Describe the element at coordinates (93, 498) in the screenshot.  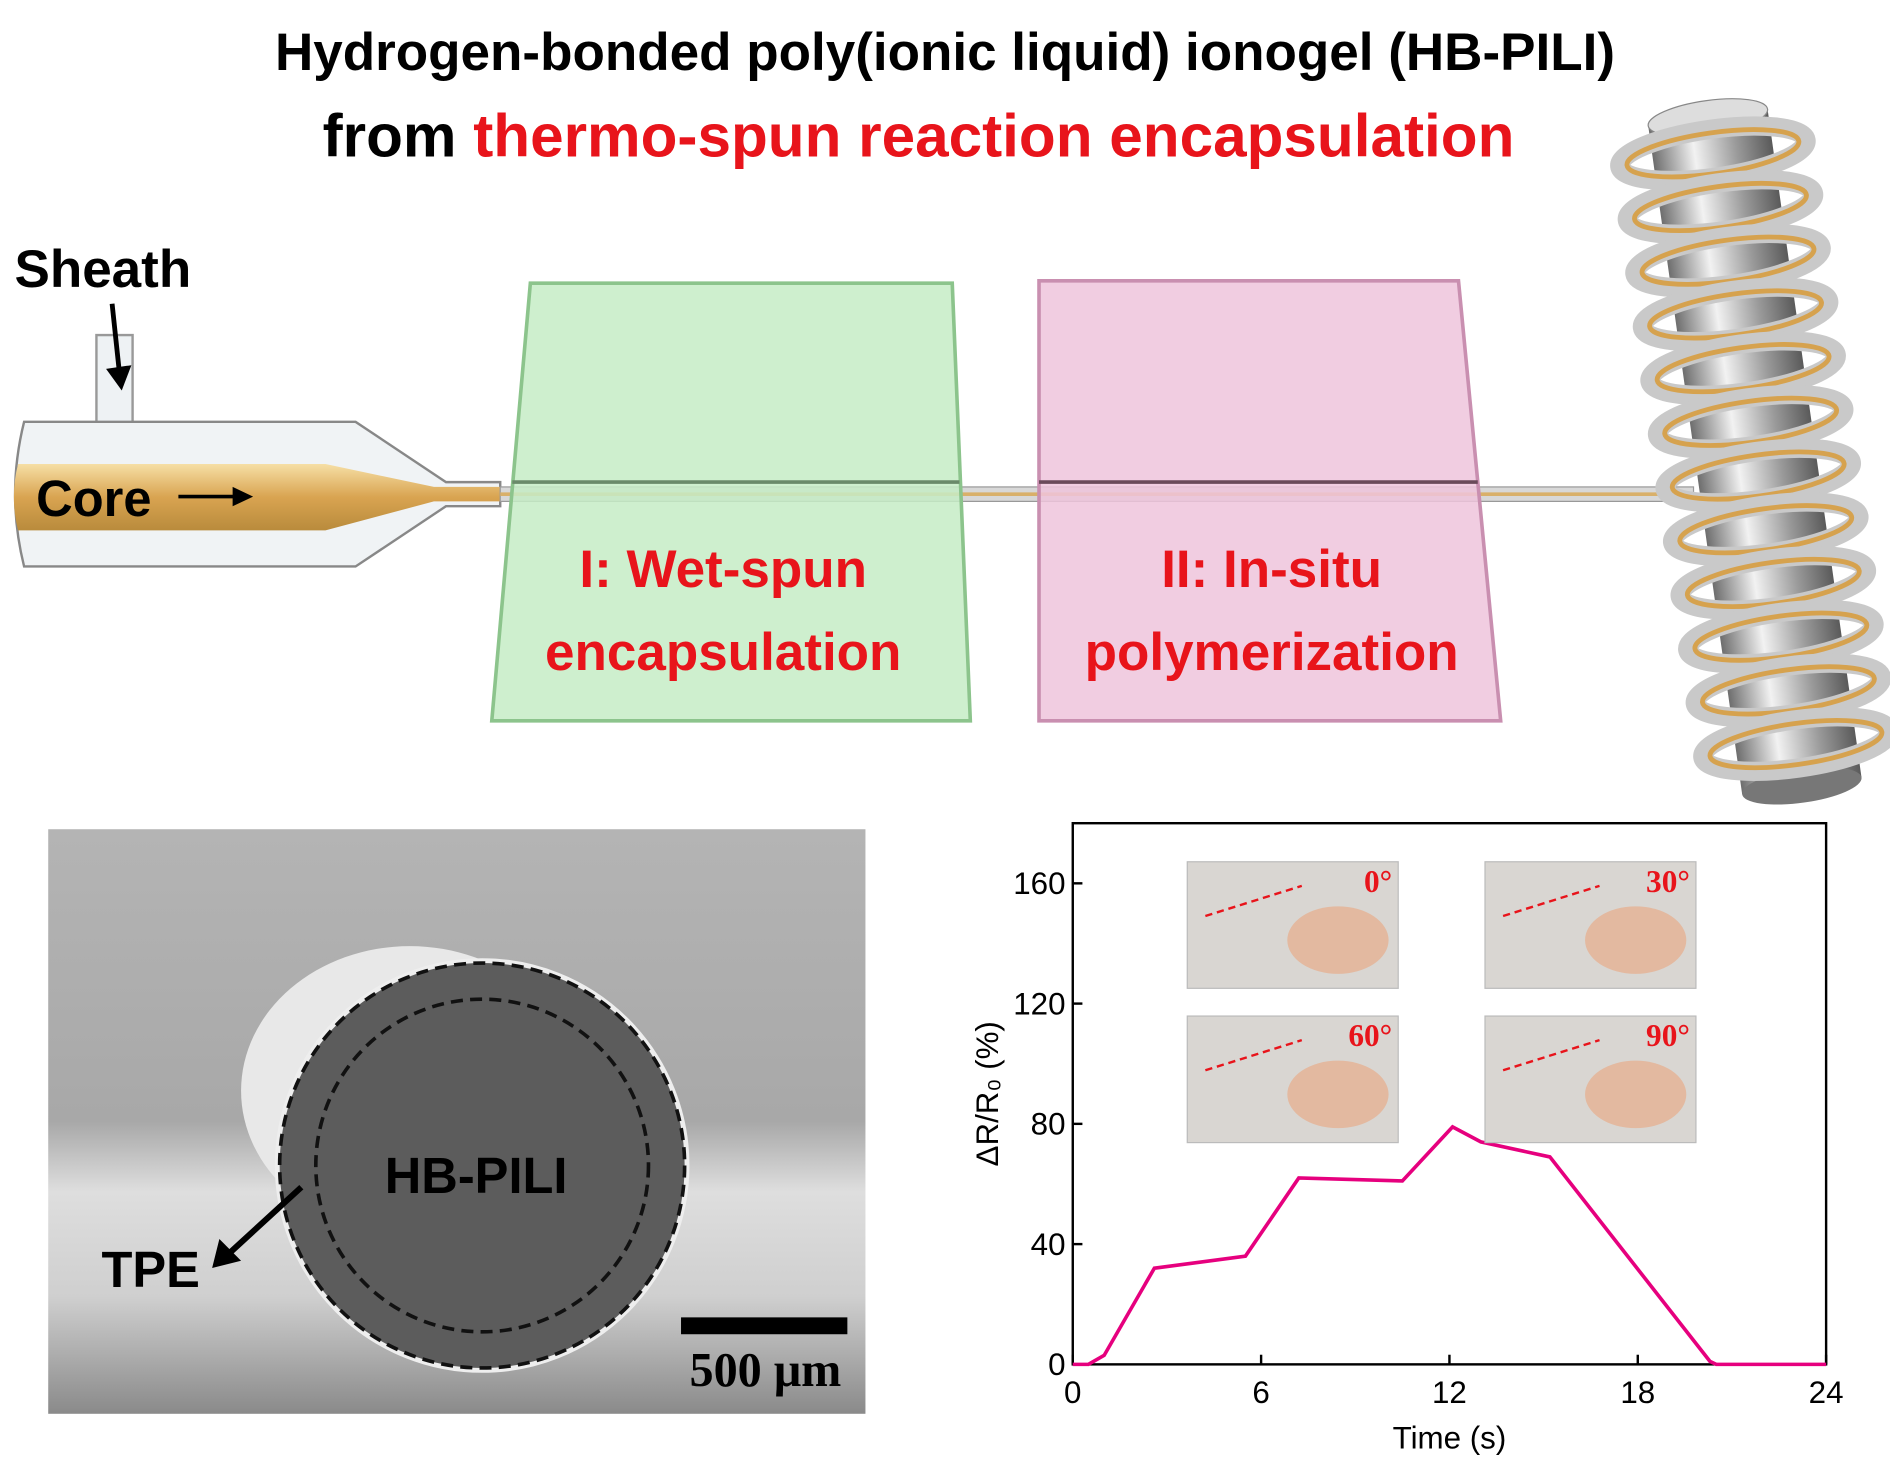
I see `core-label: Core` at that location.